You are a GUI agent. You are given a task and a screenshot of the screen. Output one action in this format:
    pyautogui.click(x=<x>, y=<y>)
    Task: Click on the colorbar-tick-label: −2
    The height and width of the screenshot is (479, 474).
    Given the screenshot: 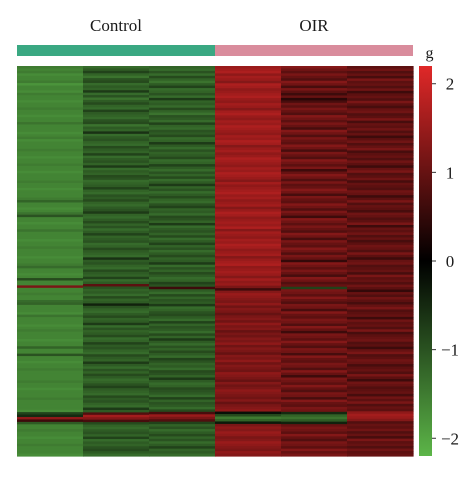 What is the action you would take?
    pyautogui.click(x=450, y=438)
    